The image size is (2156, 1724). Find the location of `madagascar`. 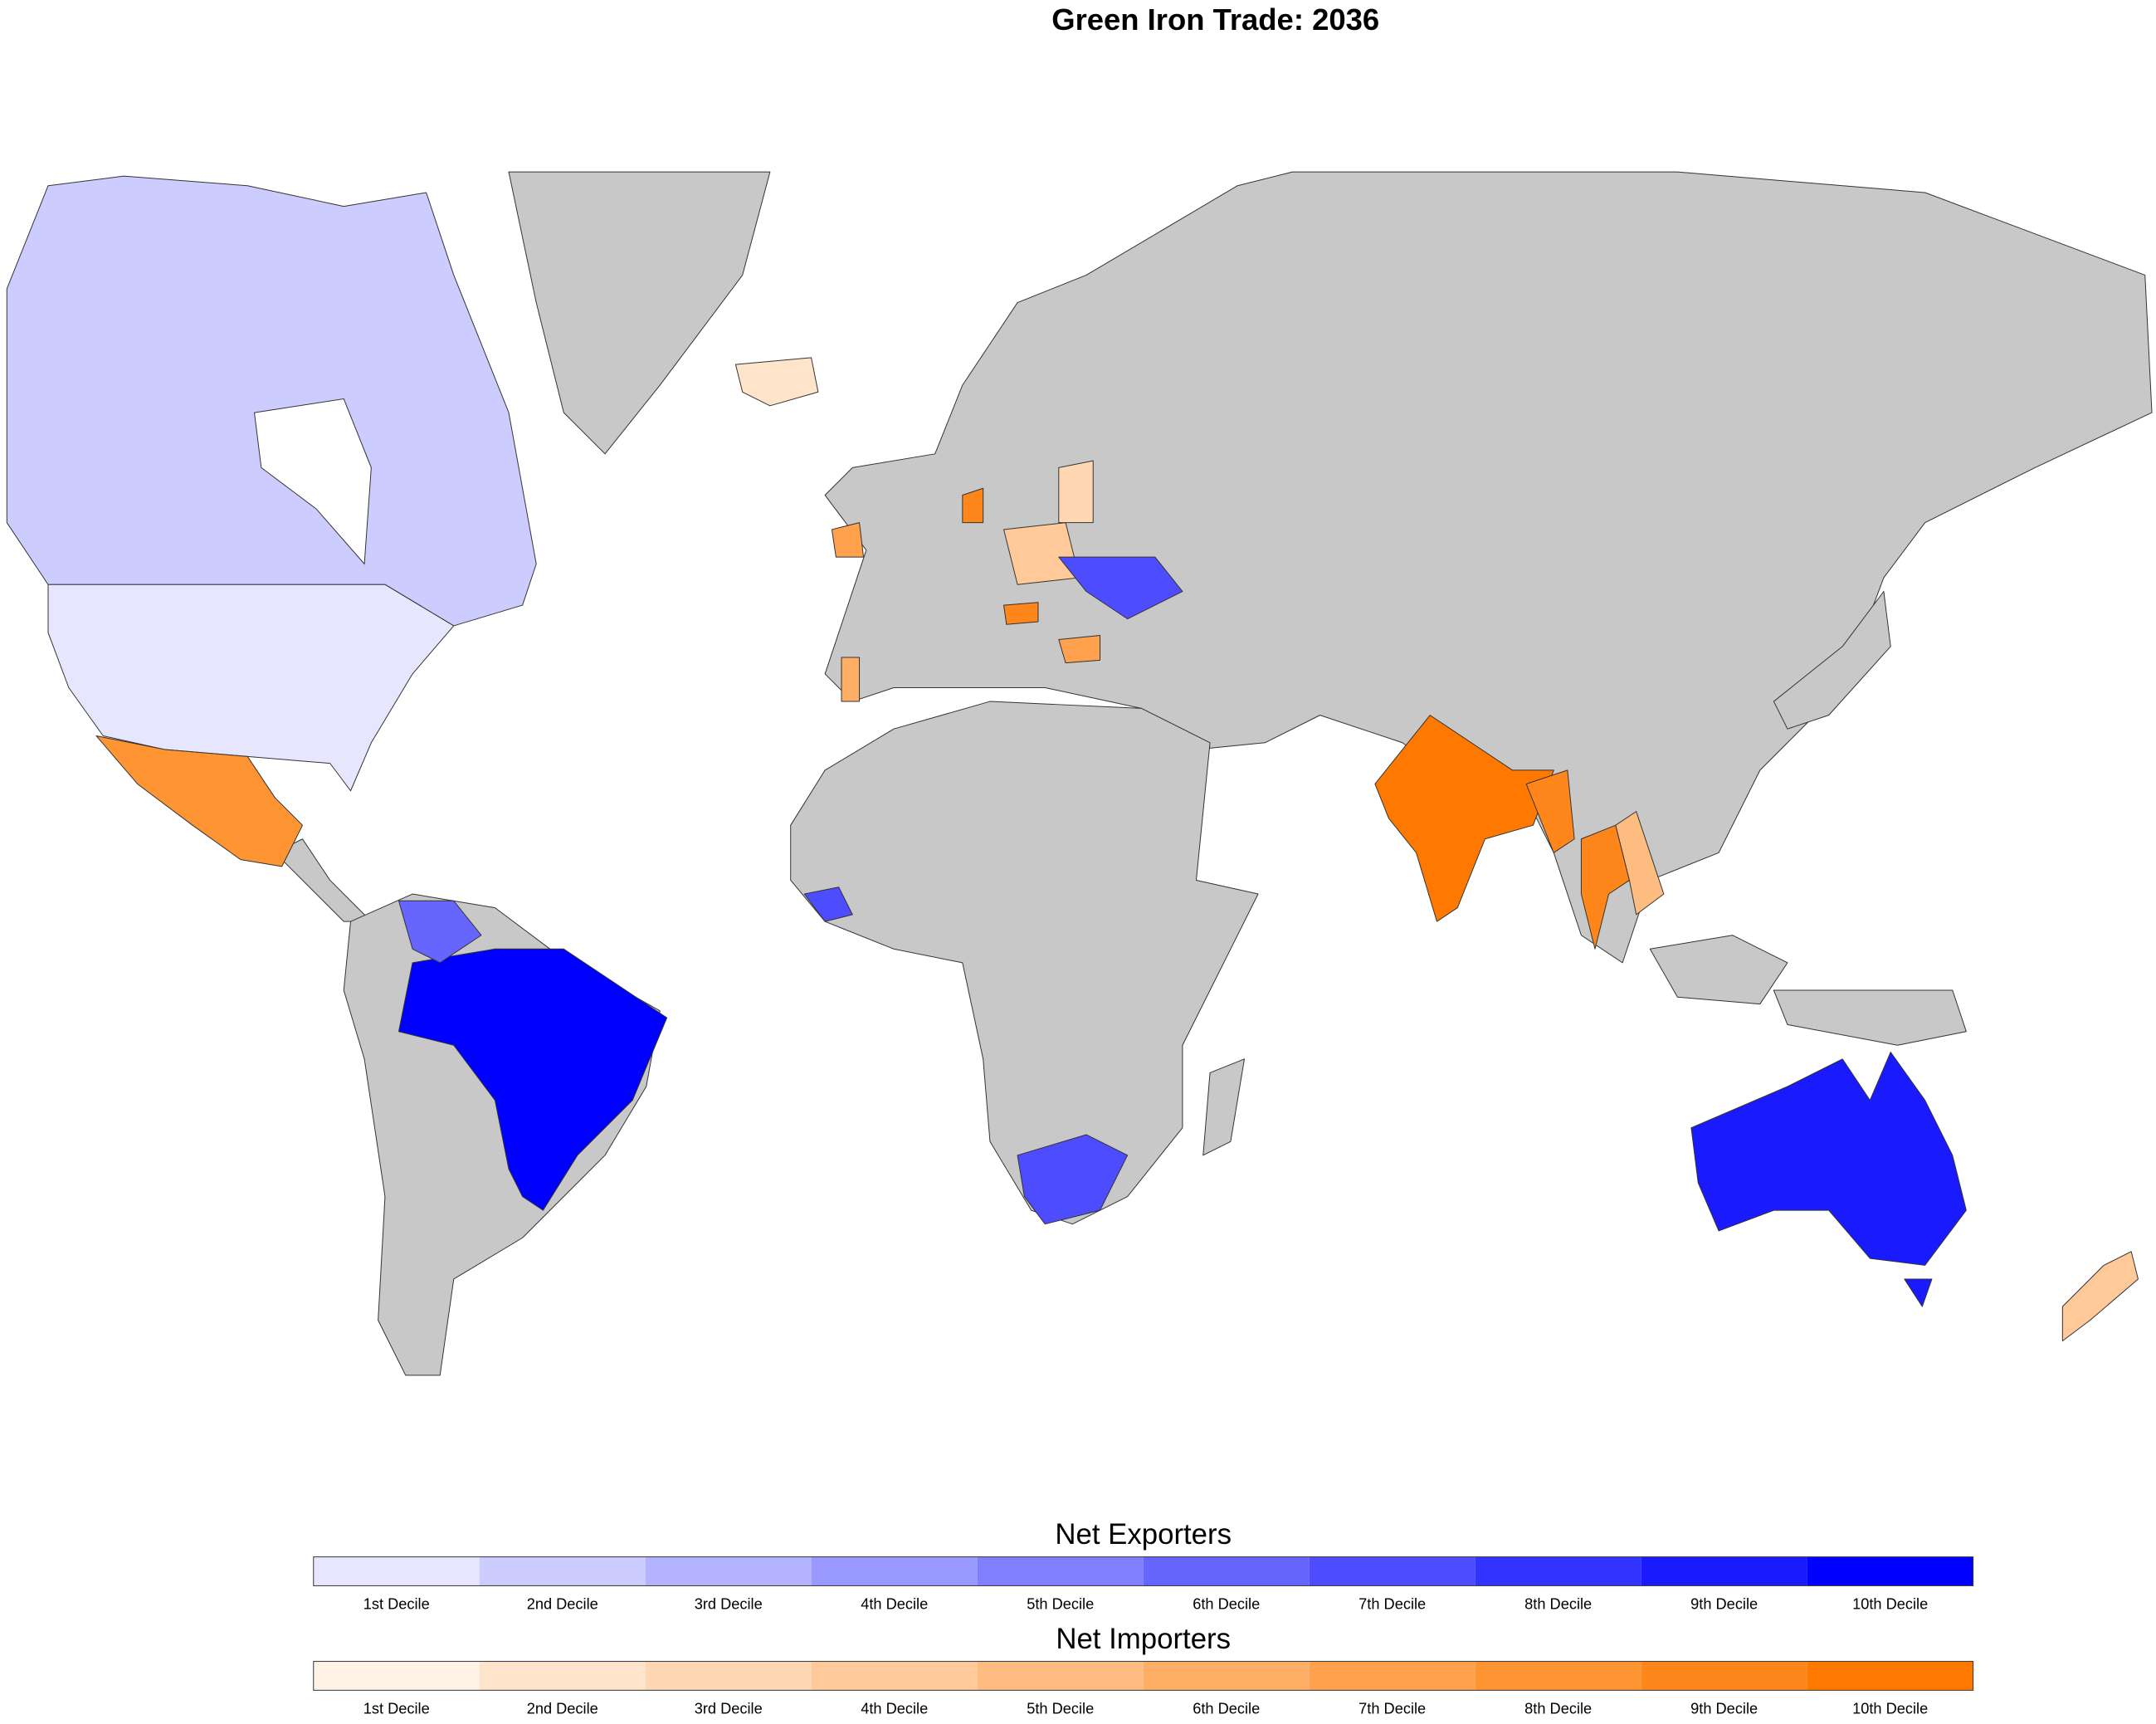

madagascar is located at coordinates (1224, 1107).